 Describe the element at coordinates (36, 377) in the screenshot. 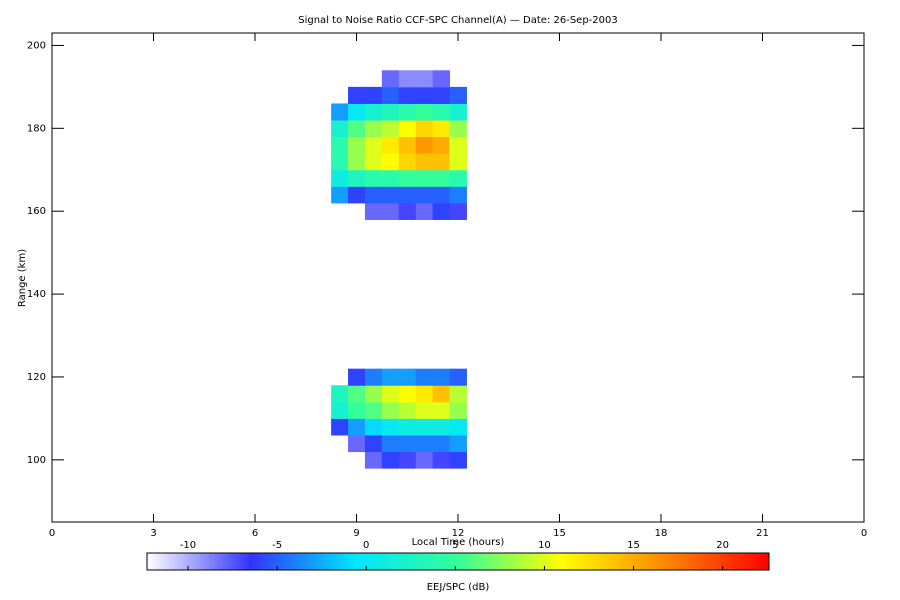

I see `y-tick-label: 120` at that location.